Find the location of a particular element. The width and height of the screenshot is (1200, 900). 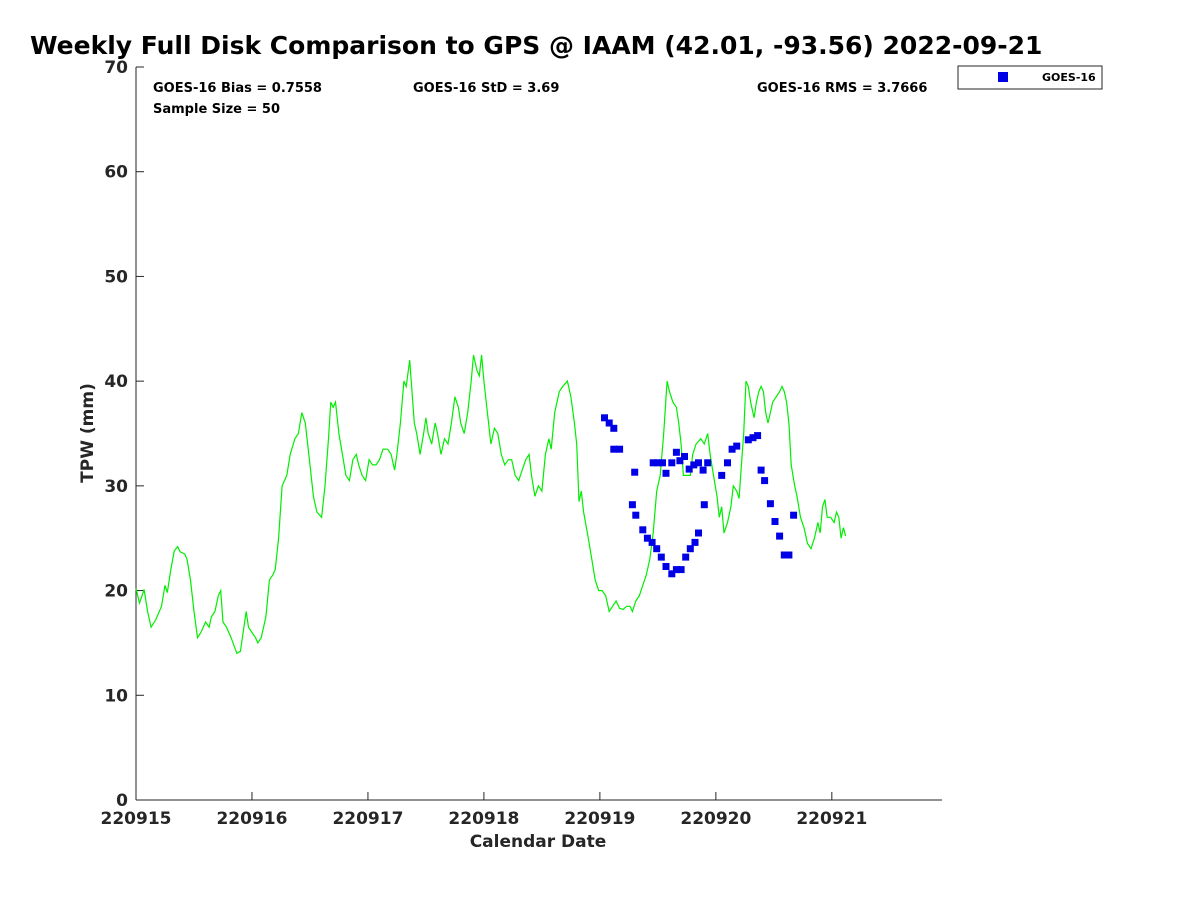

x-tick-label: 220921 is located at coordinates (831, 819).